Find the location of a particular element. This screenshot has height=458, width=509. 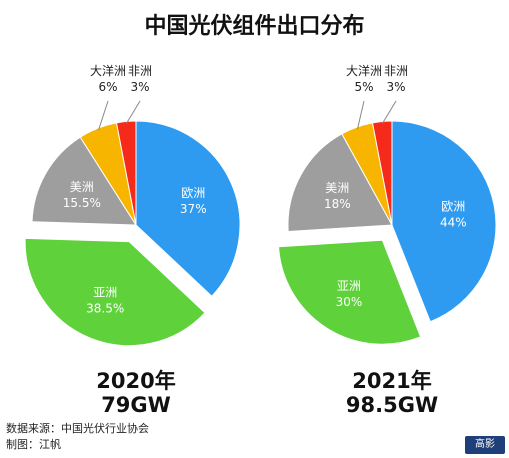

brand-logo: 高影 is located at coordinates (485, 445).